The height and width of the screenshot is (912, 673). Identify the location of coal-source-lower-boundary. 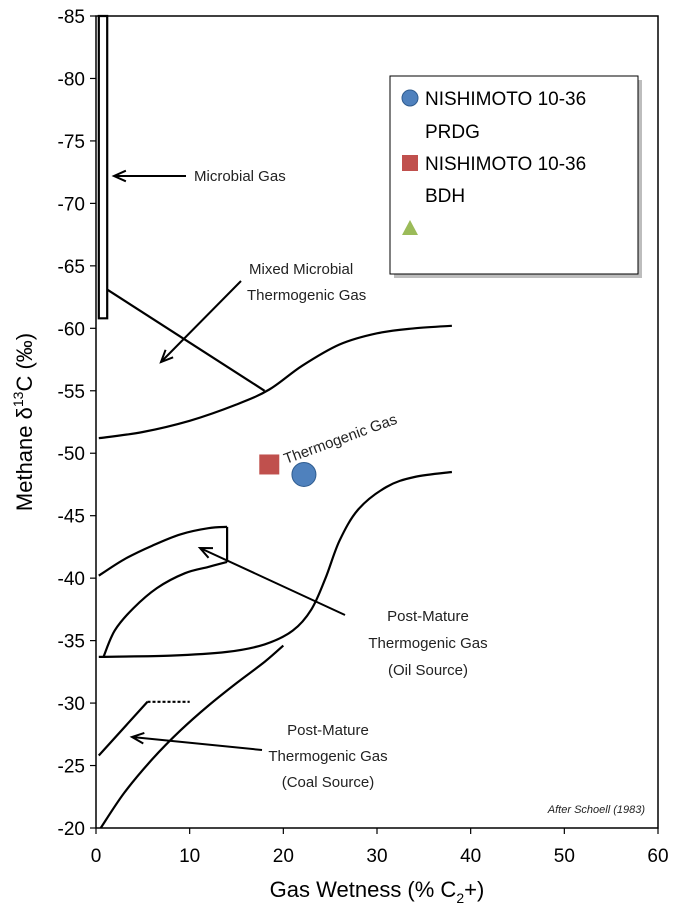
(192, 736).